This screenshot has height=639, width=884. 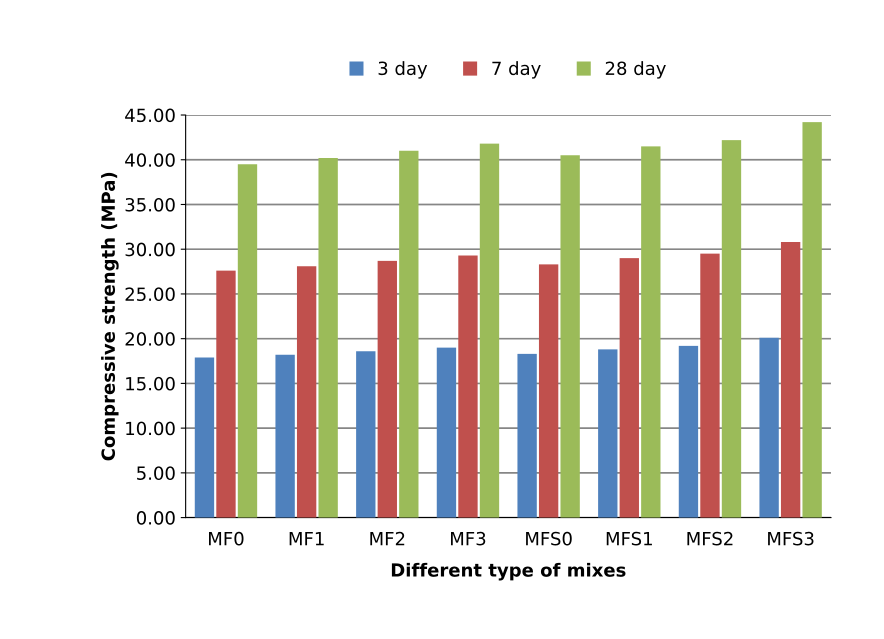 I want to click on x-tick-label: MFS3, so click(x=791, y=539).